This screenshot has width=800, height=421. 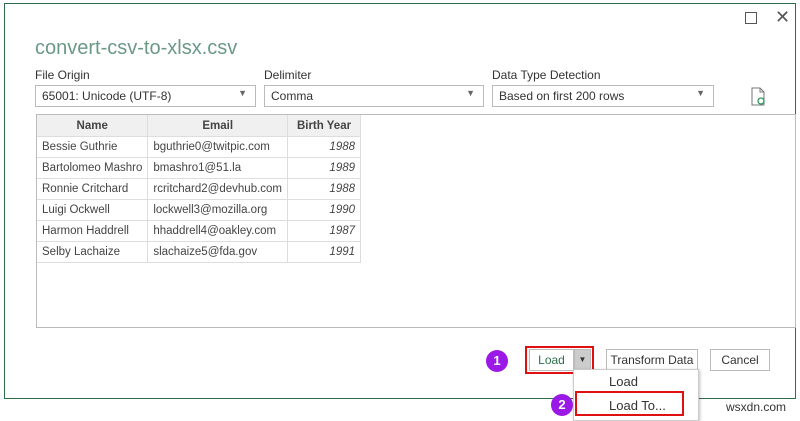 What do you see at coordinates (546, 75) in the screenshot?
I see `data-type-detection-label: Data Type Detection` at bounding box center [546, 75].